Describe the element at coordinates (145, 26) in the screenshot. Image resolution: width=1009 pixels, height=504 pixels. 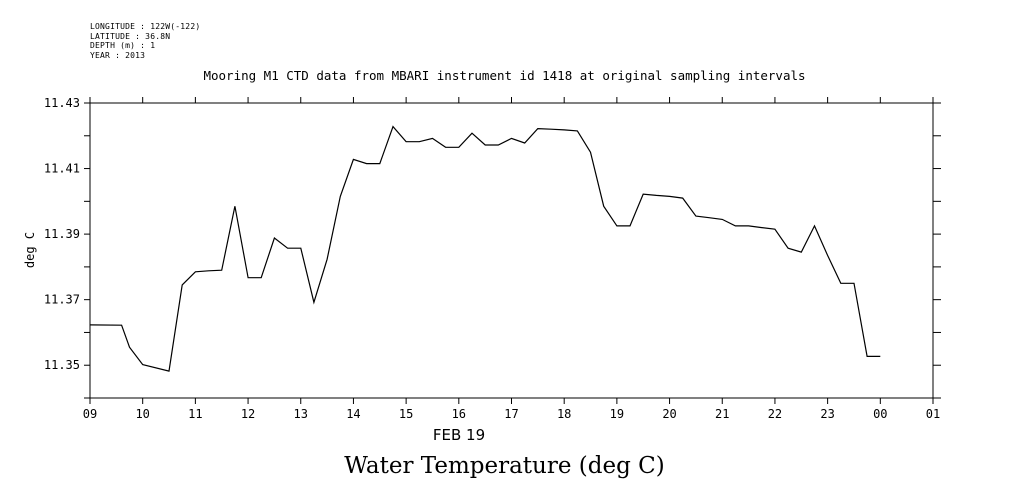
I see `longitude-label: LONGITUDE : 122W(-122)` at that location.